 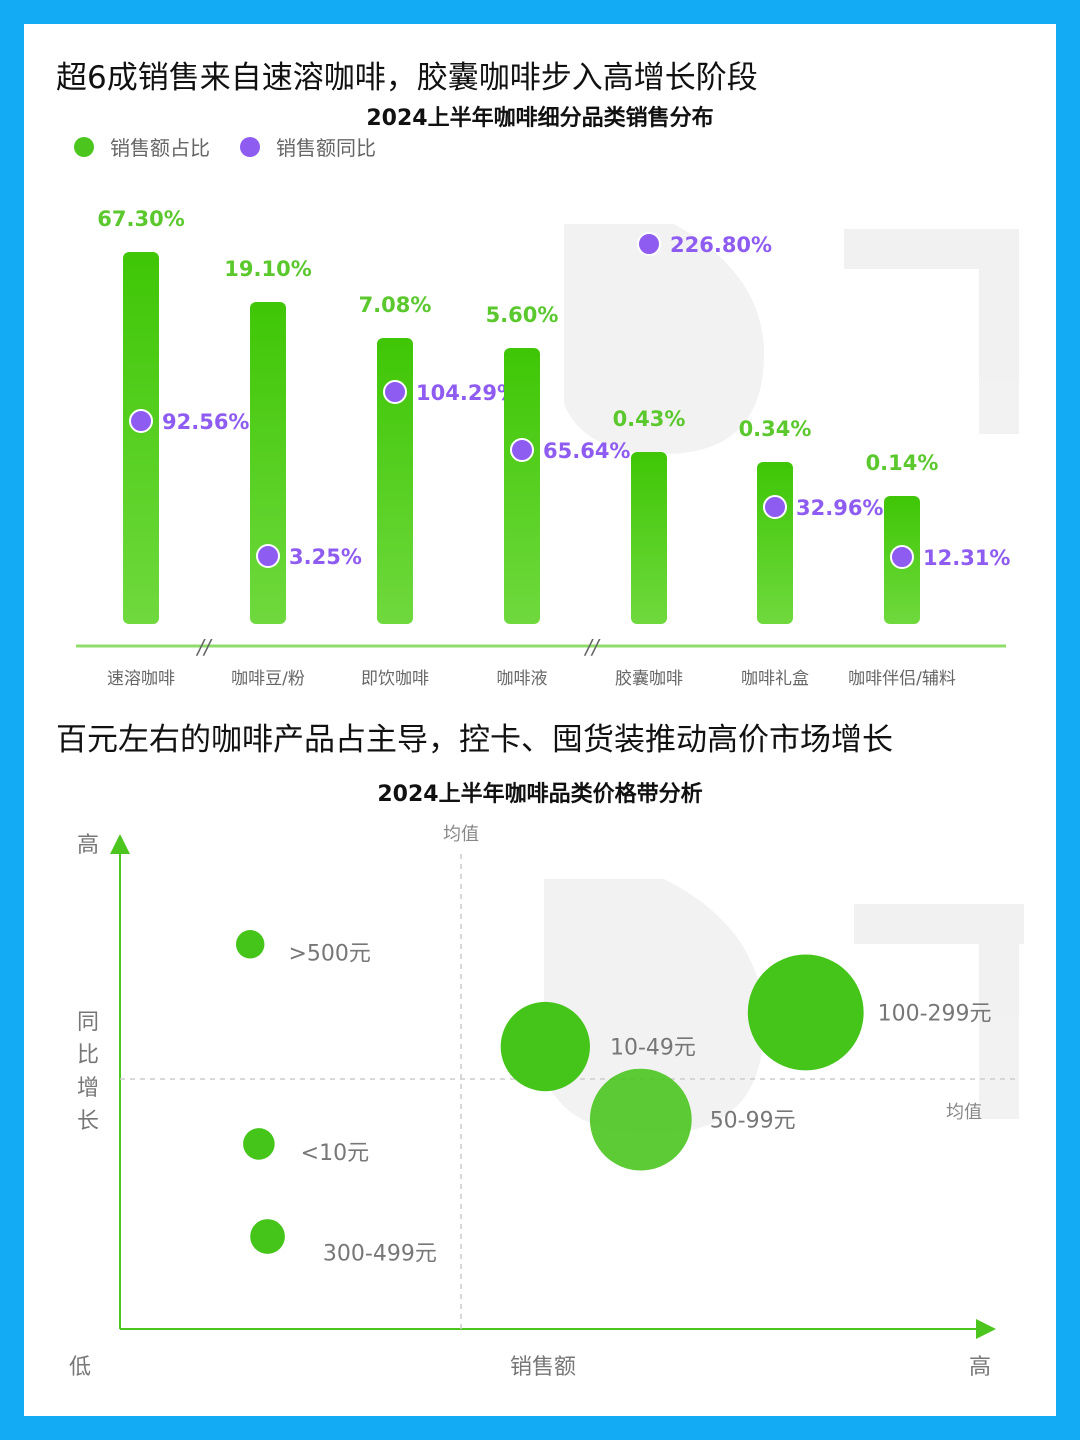 What do you see at coordinates (649, 679) in the screenshot?
I see `bar-category-label-4: 胶囊咖啡` at bounding box center [649, 679].